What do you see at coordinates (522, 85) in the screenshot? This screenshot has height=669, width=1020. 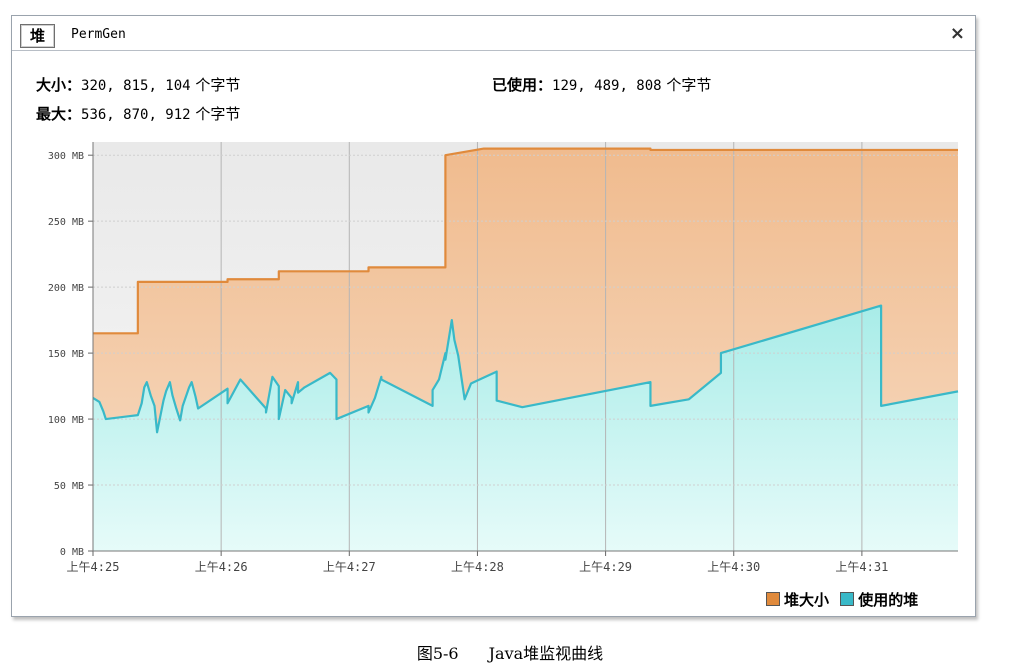 I see `used-label: 已使用：` at bounding box center [522, 85].